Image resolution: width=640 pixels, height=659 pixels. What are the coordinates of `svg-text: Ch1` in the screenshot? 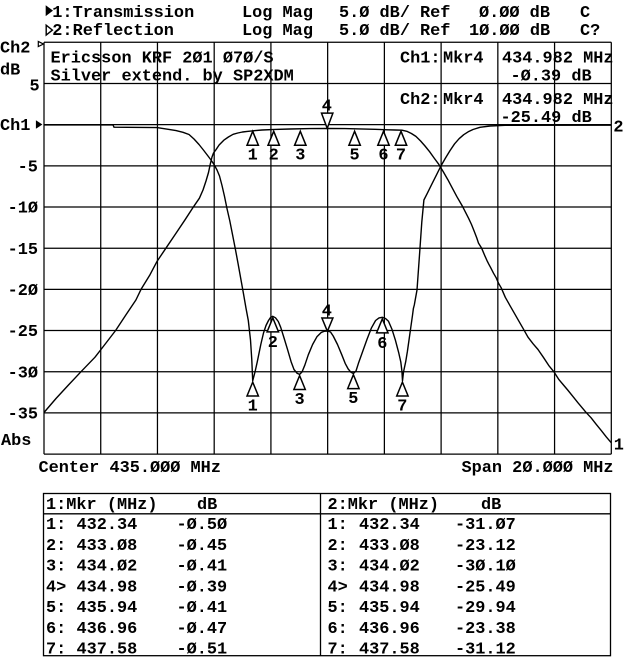 It's located at (15, 126).